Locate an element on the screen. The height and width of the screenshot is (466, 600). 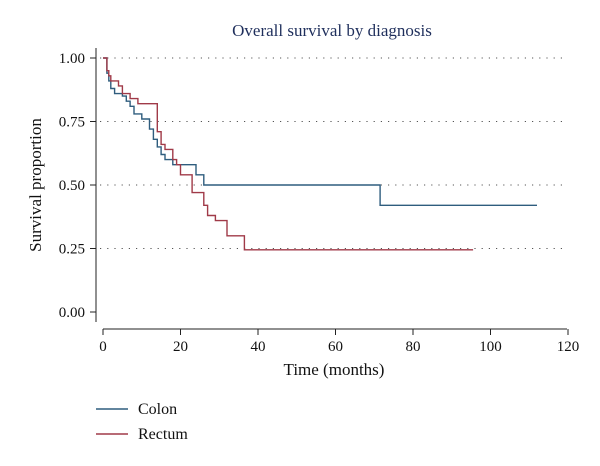
x-axis-ticks: 0 20 40 60 80 100 120 is located at coordinates (339, 342).